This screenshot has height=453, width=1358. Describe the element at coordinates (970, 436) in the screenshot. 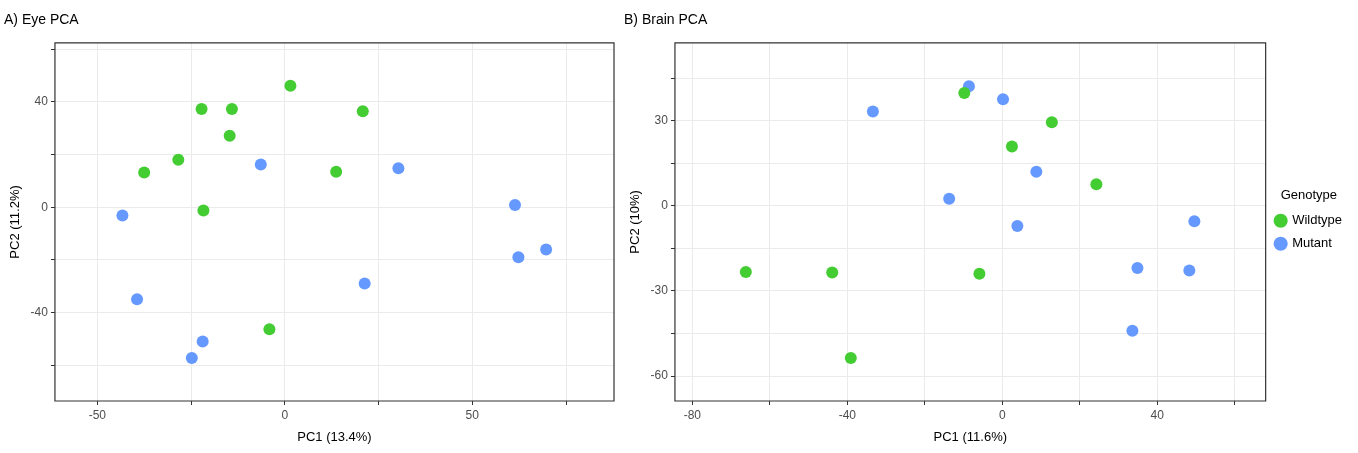

I see `x-axis-title: PC1 (11.6%)` at that location.